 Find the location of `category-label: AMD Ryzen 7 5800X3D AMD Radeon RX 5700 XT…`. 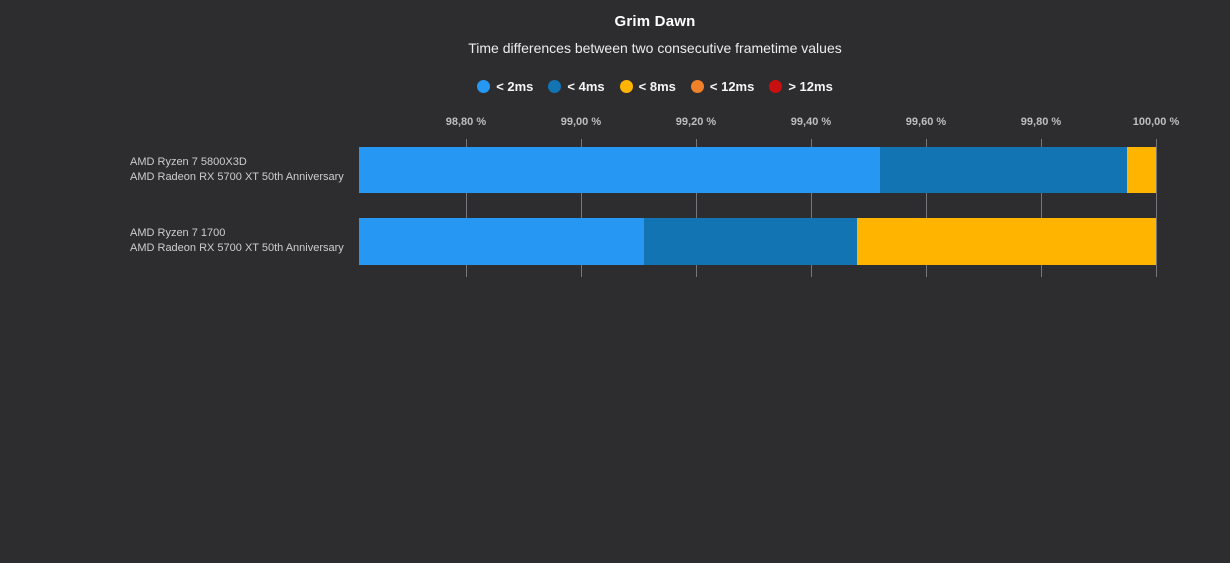

category-label: AMD Ryzen 7 5800X3D AMD Radeon RX 5700 XT… is located at coordinates (245, 170).